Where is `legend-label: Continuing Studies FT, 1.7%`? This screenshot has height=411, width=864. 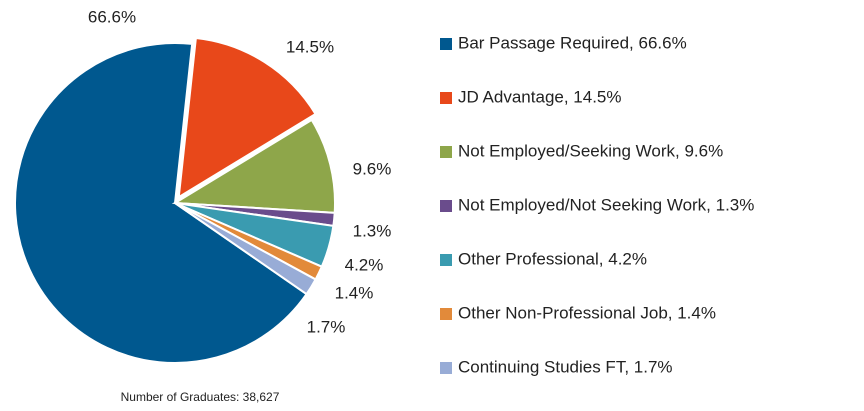
legend-label: Continuing Studies FT, 1.7% is located at coordinates (565, 366).